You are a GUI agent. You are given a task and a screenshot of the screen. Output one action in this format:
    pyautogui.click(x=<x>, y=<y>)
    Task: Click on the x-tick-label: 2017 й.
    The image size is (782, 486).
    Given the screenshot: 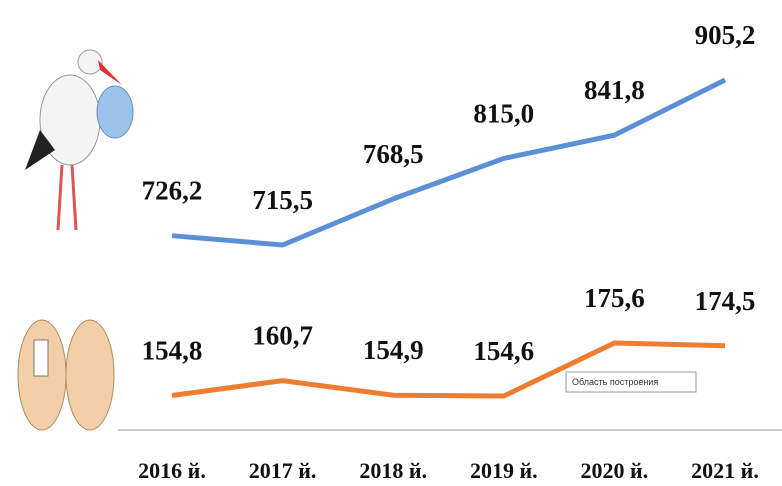 What is the action you would take?
    pyautogui.click(x=283, y=470)
    